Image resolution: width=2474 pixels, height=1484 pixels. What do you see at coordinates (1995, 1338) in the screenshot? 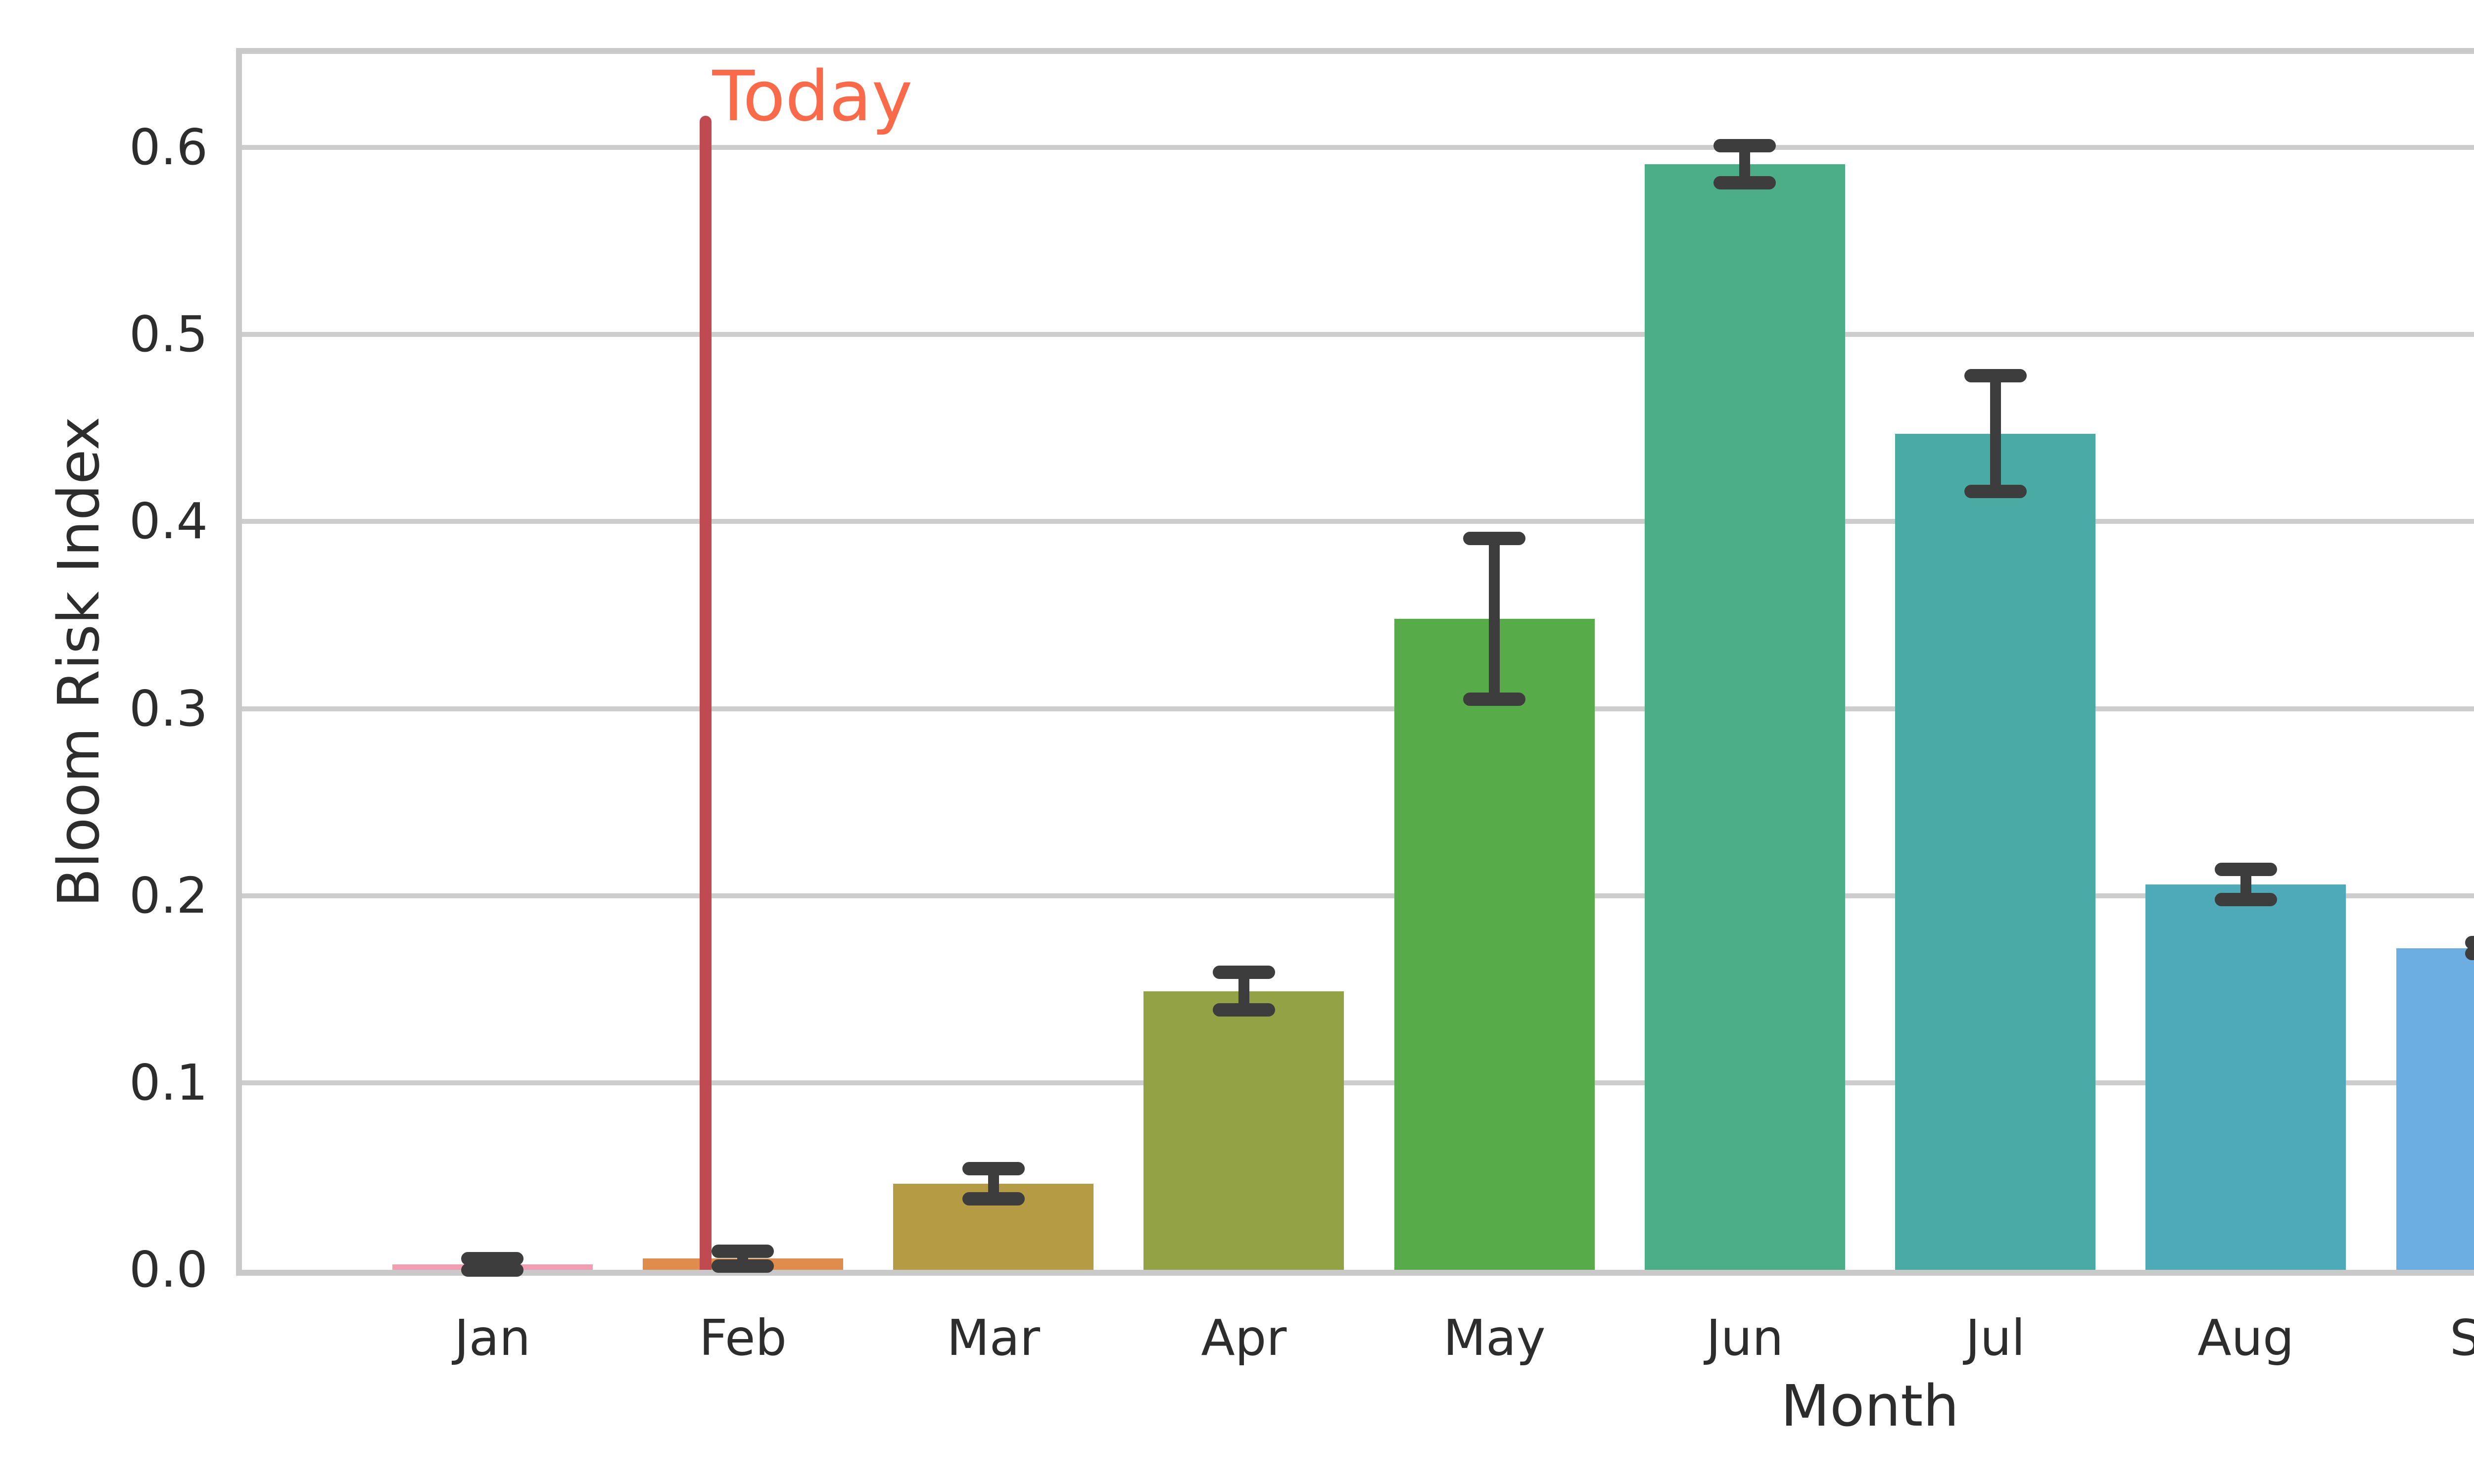
I see `xtick-jul: Jul` at bounding box center [1995, 1338].